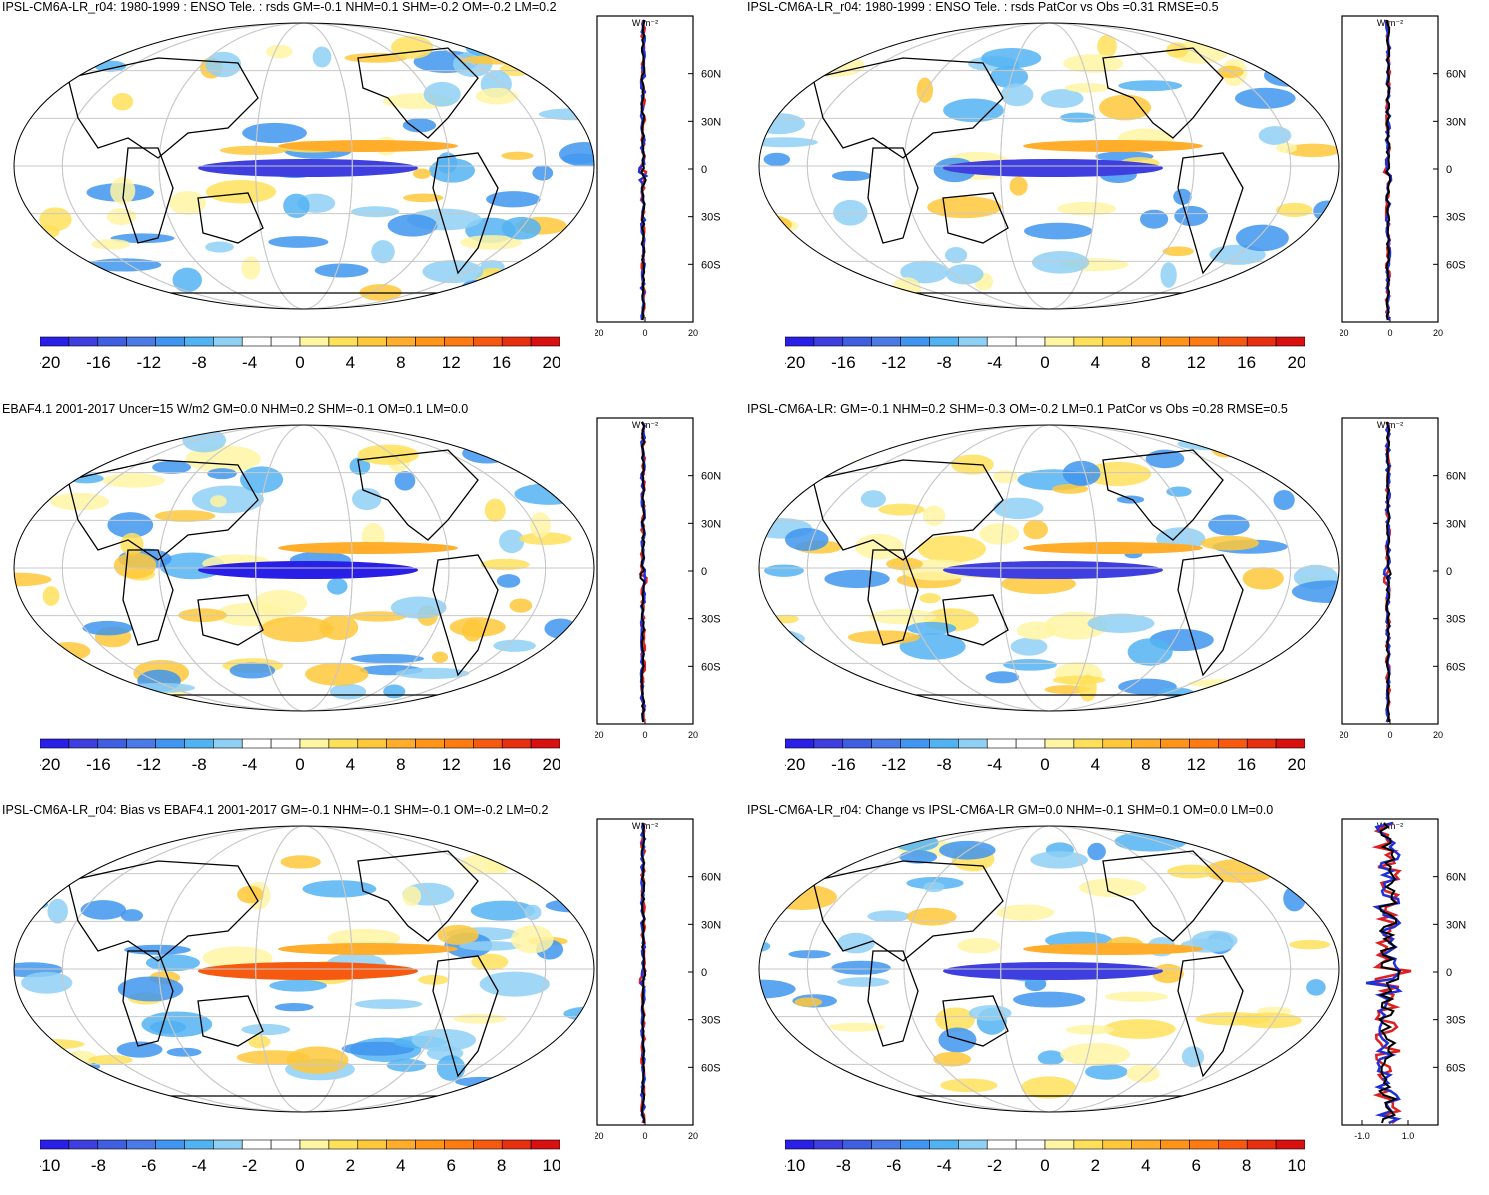  I want to click on equatorial-anomaly, so click(1053, 971).